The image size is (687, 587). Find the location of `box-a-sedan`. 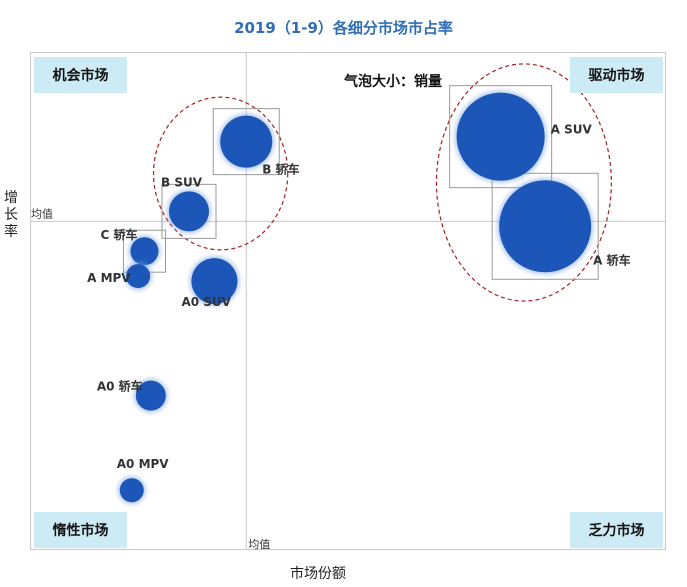

box-a-sedan is located at coordinates (545, 226).